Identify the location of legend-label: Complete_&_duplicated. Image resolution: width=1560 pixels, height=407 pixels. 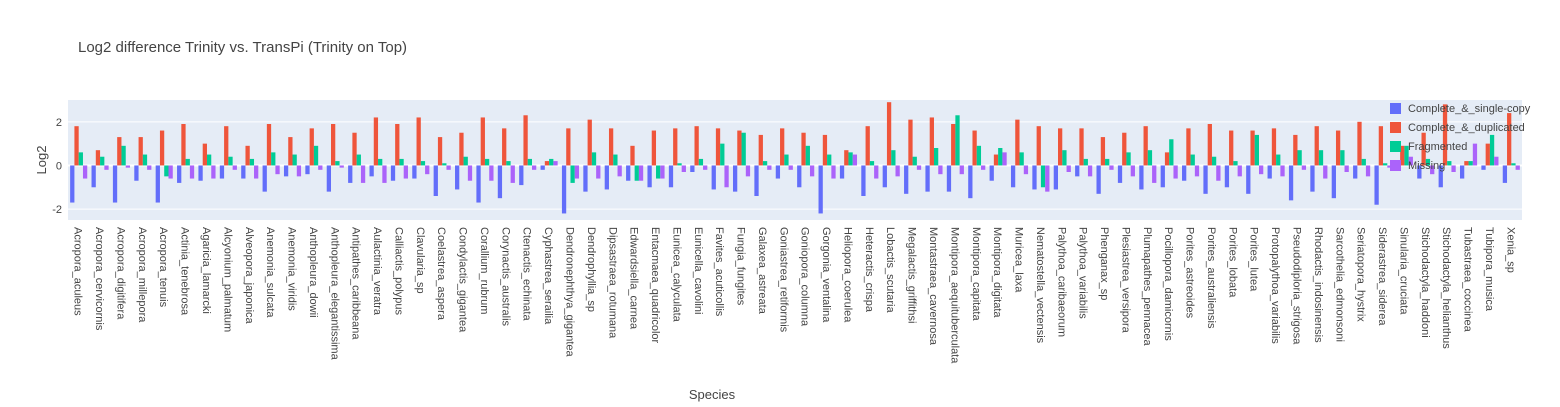
(1466, 128).